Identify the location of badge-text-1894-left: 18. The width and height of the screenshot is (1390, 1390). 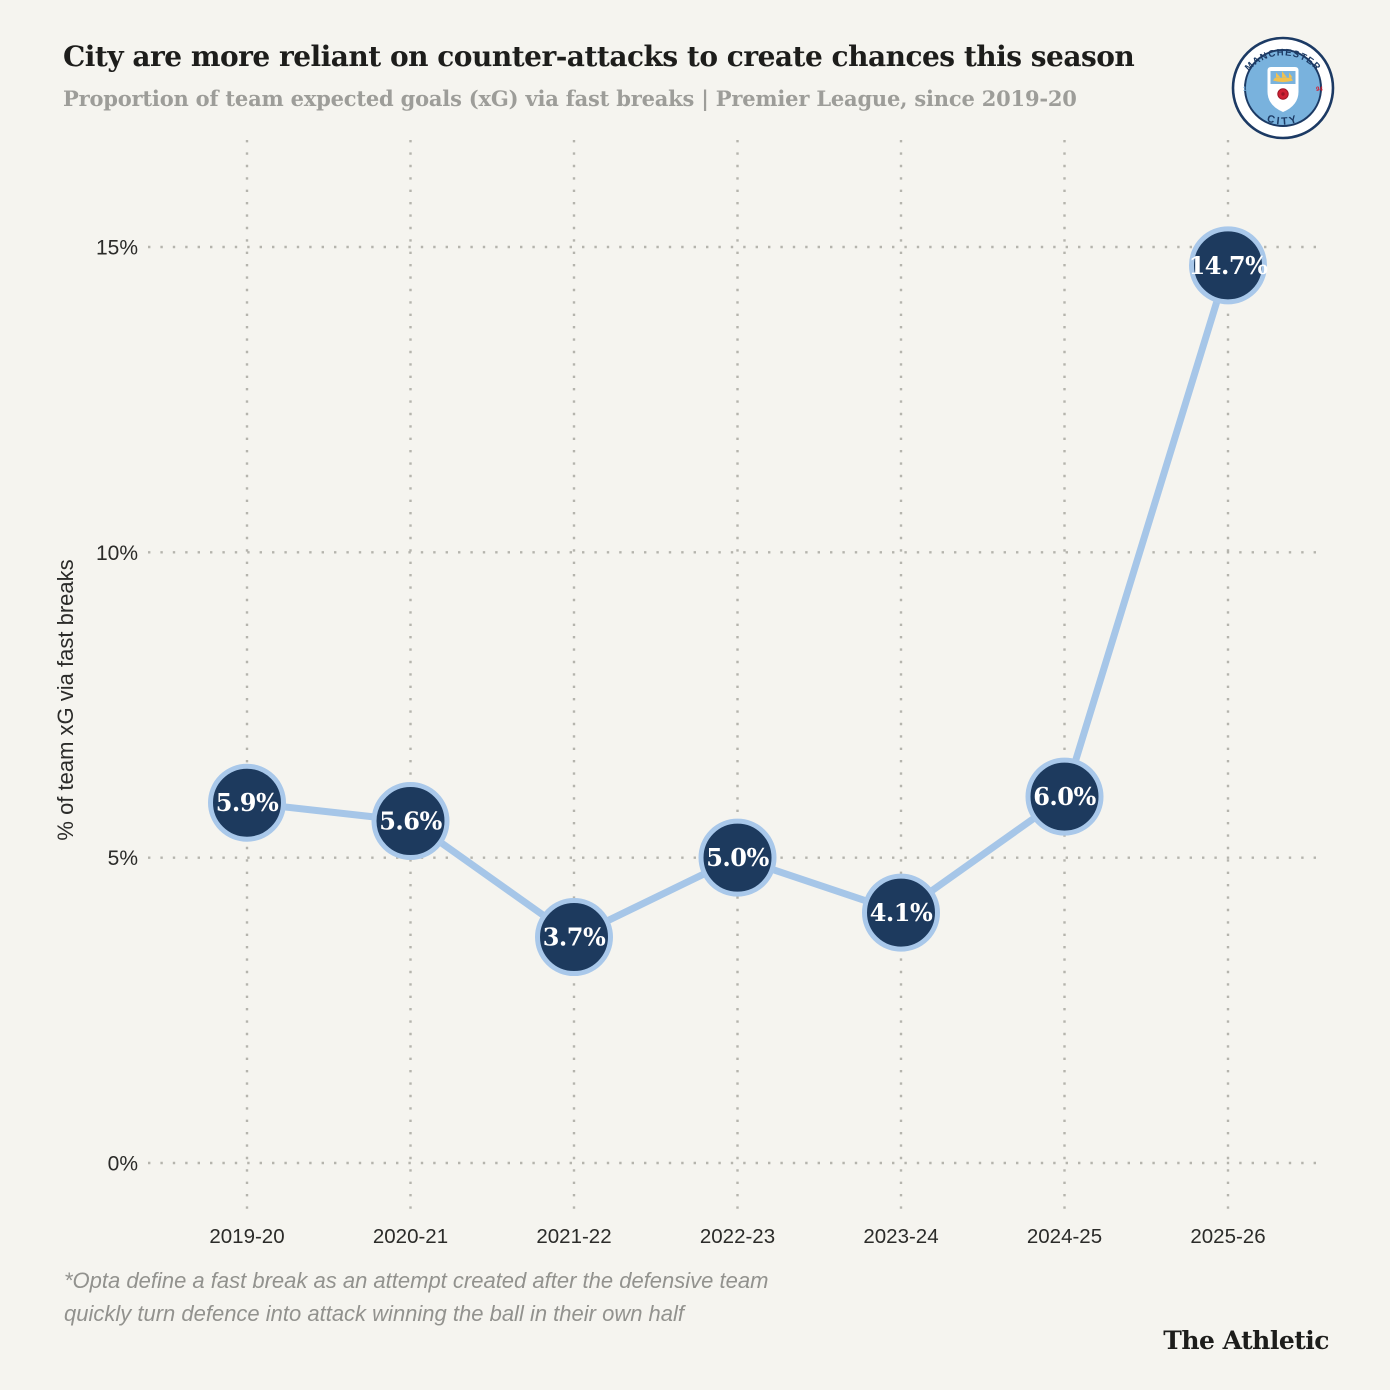
(1246, 90).